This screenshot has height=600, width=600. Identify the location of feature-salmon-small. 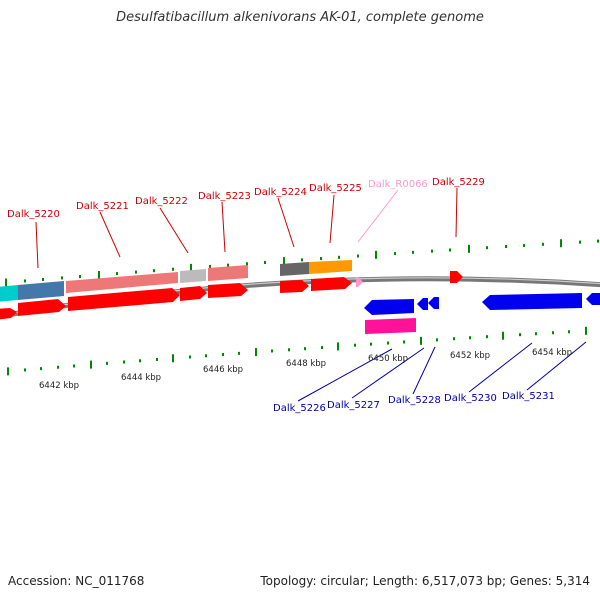
(228, 273).